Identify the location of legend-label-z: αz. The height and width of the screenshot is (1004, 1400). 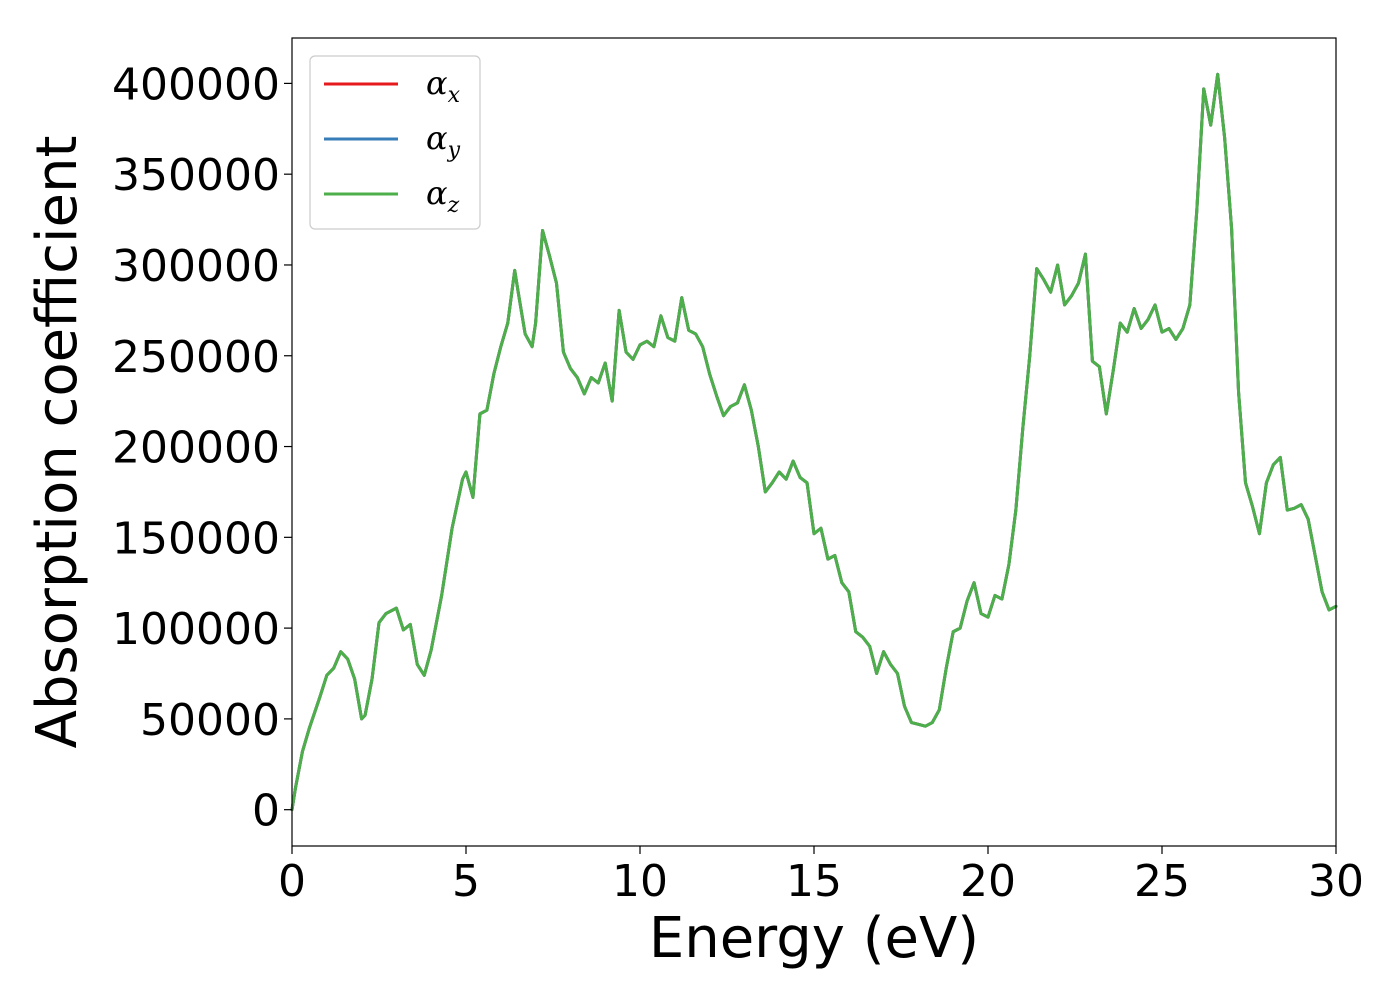
(443, 196).